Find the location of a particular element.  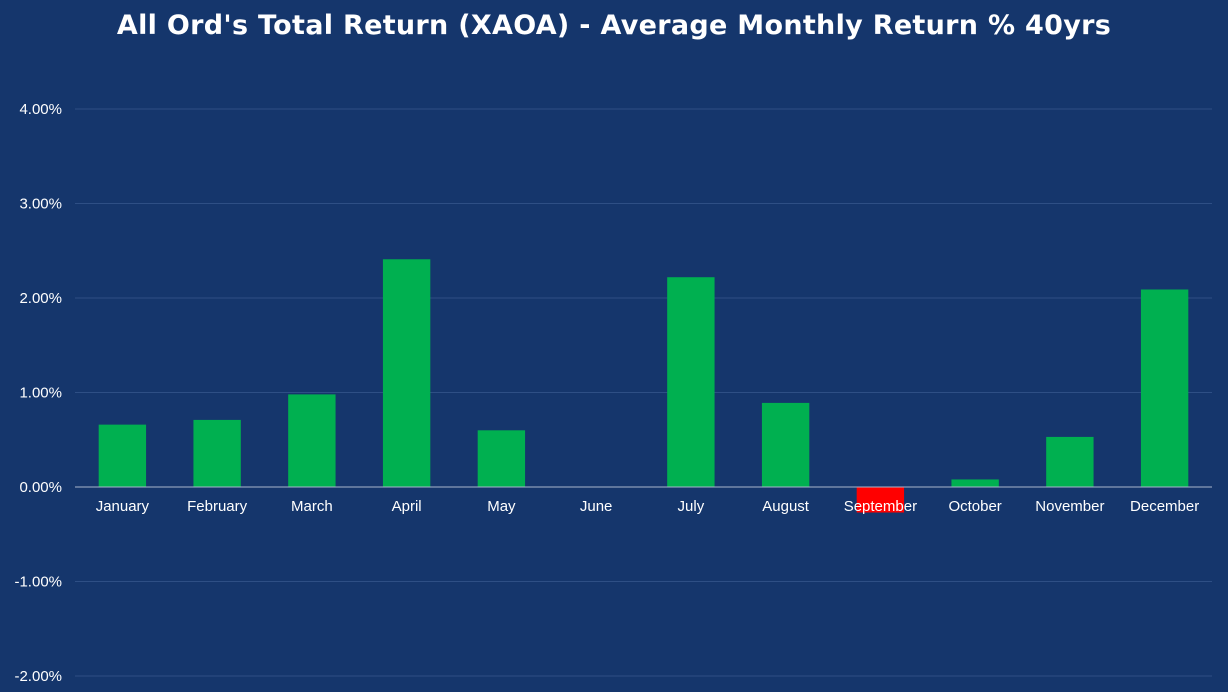

x-category-label: March is located at coordinates (312, 506).